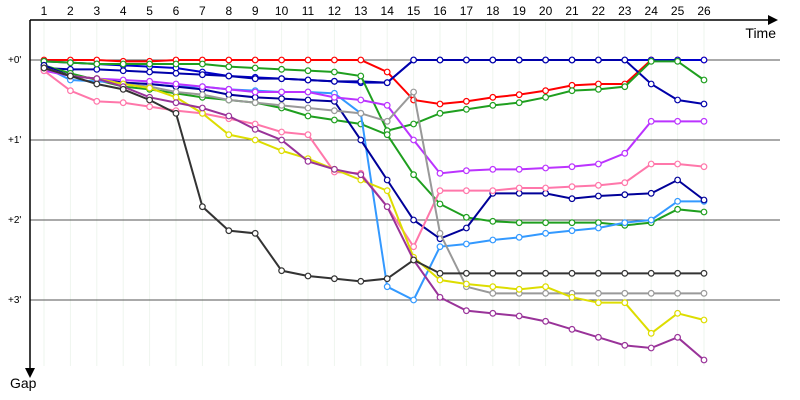 This screenshot has width=800, height=400. Describe the element at coordinates (520, 11) in the screenshot. I see `x-tick-label: 19` at that location.